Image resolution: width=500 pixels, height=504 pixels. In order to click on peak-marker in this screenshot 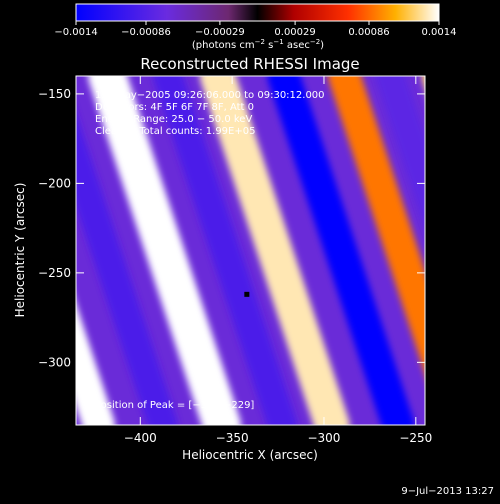, I will do `click(247, 294)`.